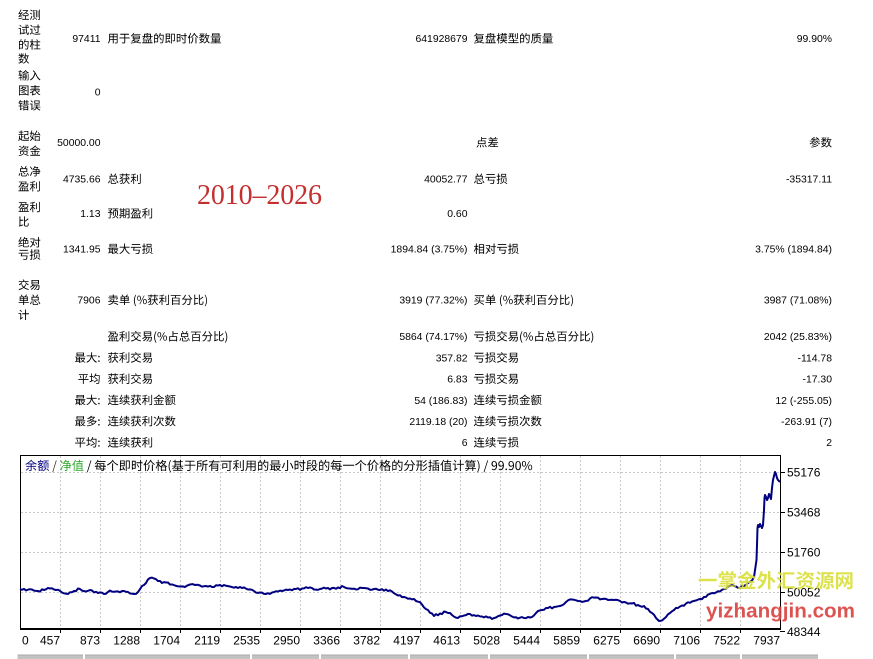  What do you see at coordinates (798, 337) in the screenshot?
I see `svg-text: 2042 (25.83%)` at bounding box center [798, 337].